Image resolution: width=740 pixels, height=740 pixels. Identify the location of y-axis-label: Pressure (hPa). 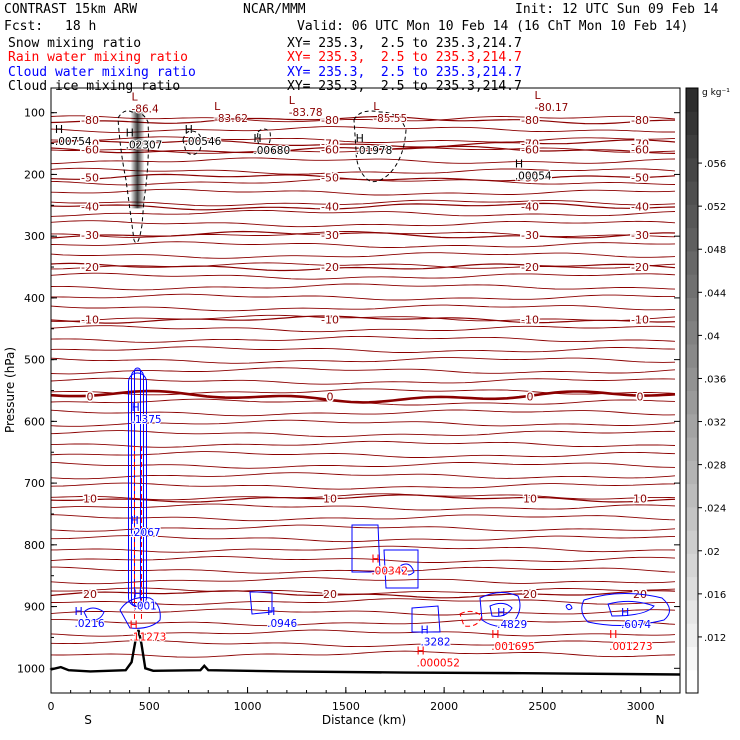
(10, 390).